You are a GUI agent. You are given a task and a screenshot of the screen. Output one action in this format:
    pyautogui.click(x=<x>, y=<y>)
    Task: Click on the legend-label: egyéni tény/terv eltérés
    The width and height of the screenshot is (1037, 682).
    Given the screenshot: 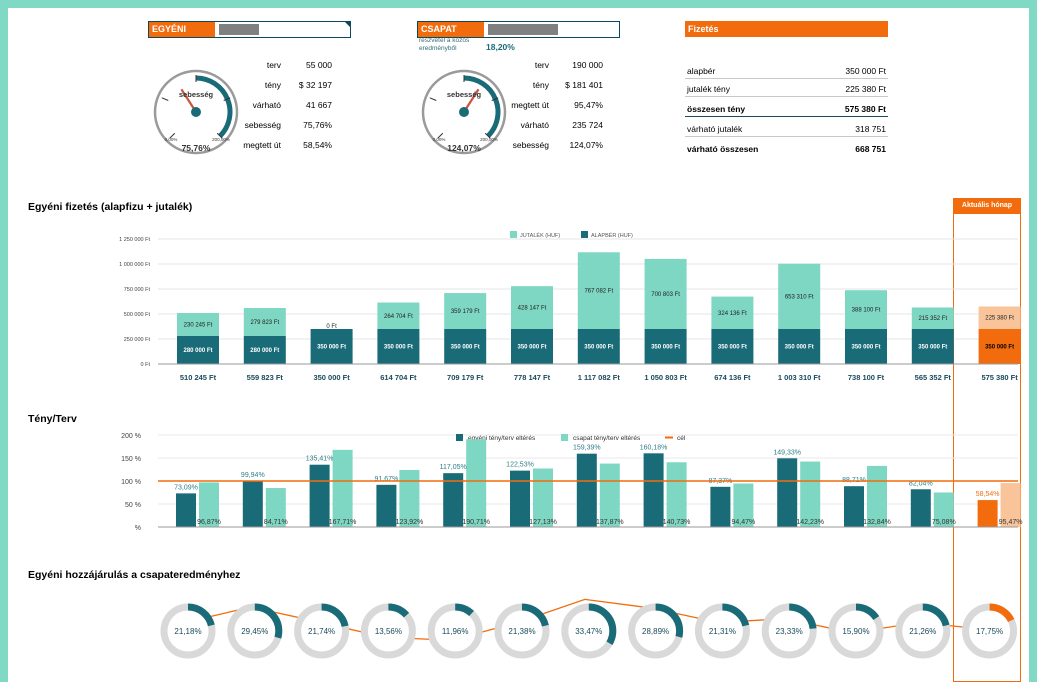 What is the action you would take?
    pyautogui.click(x=502, y=438)
    